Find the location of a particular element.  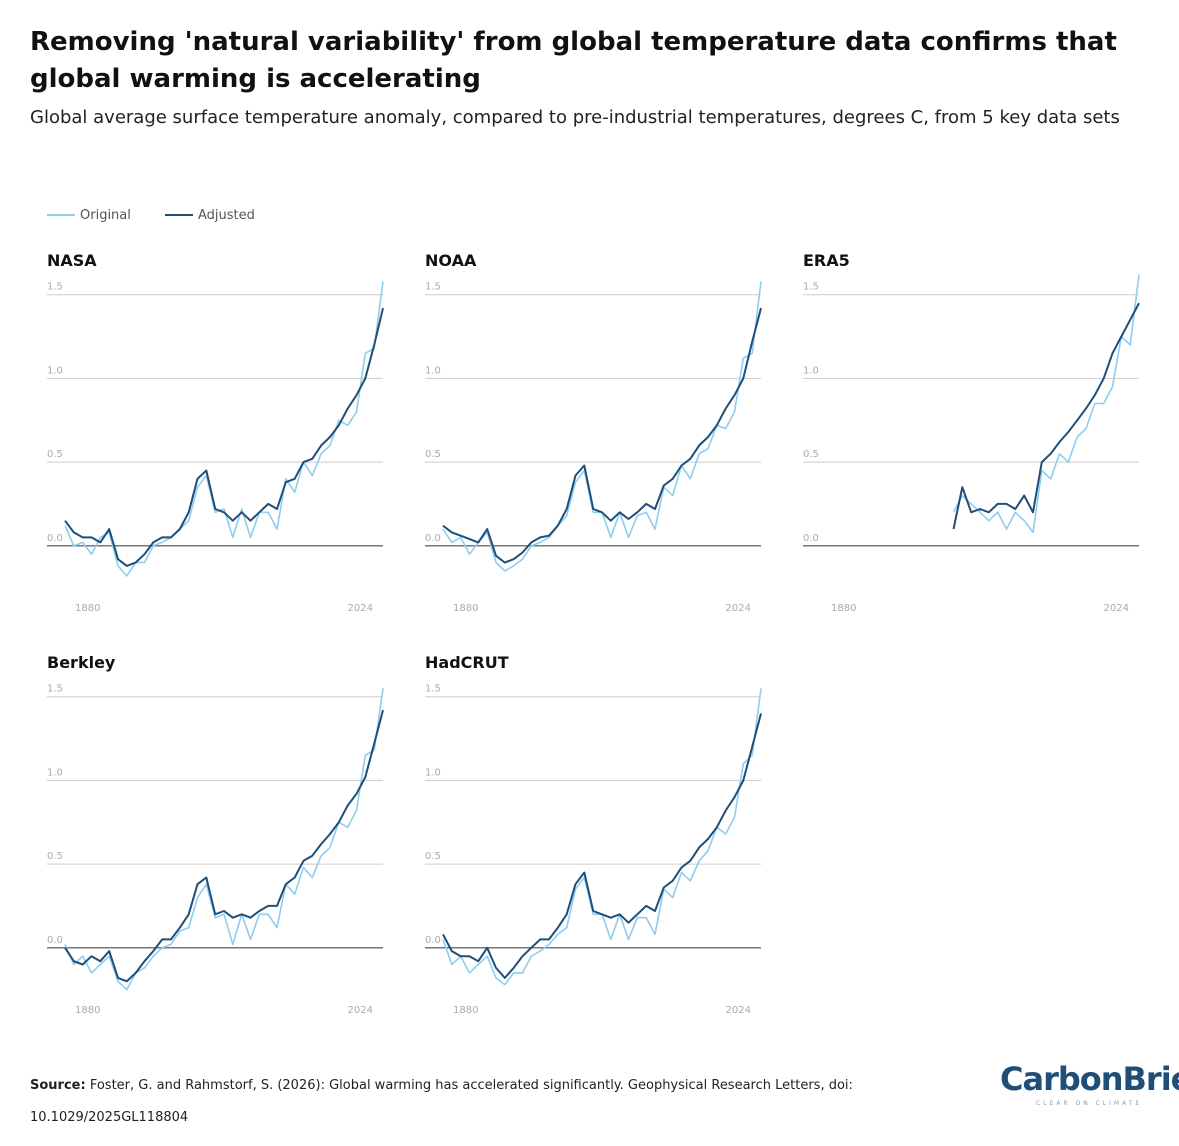

logo-tagline: CLEAR ON CLIMATE is located at coordinates (1089, 1103).